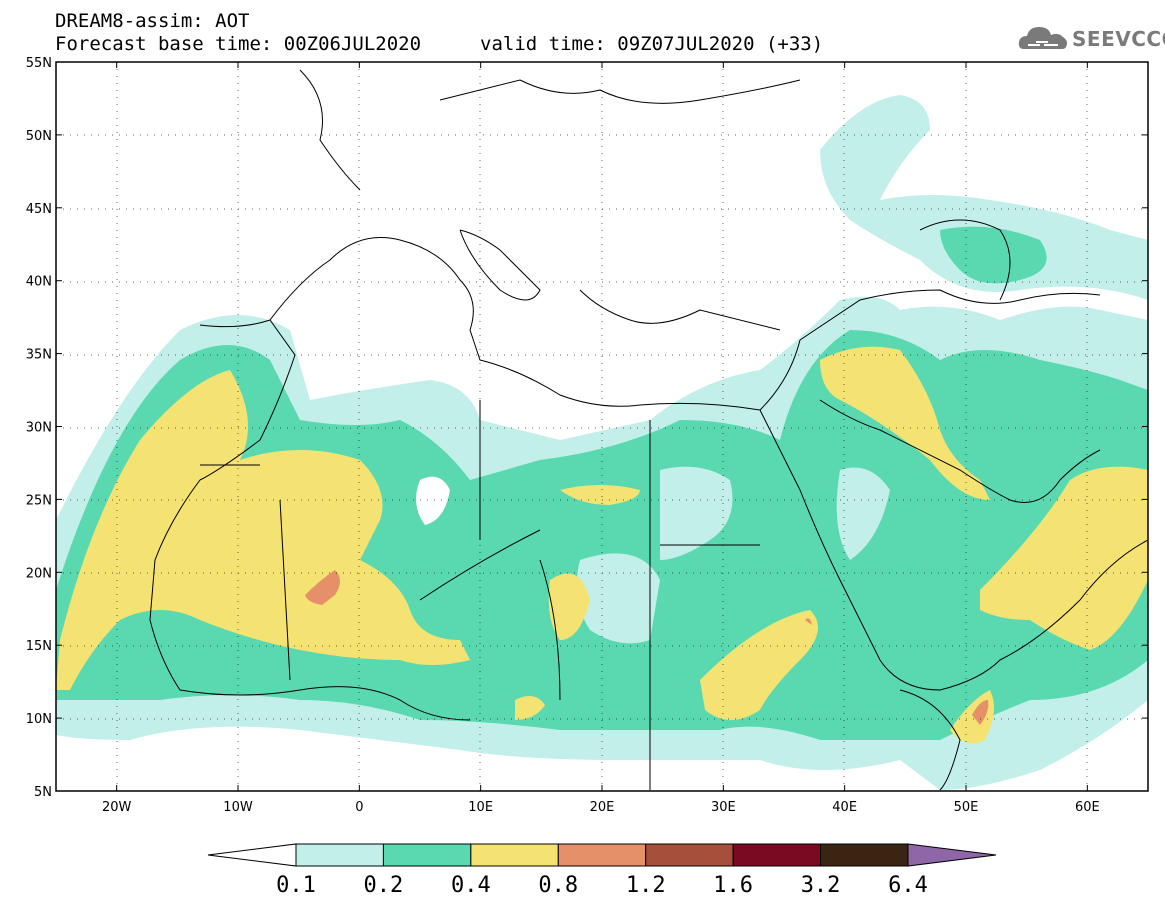 This screenshot has width=1165, height=905. I want to click on lon-tick-label: 30E, so click(723, 807).